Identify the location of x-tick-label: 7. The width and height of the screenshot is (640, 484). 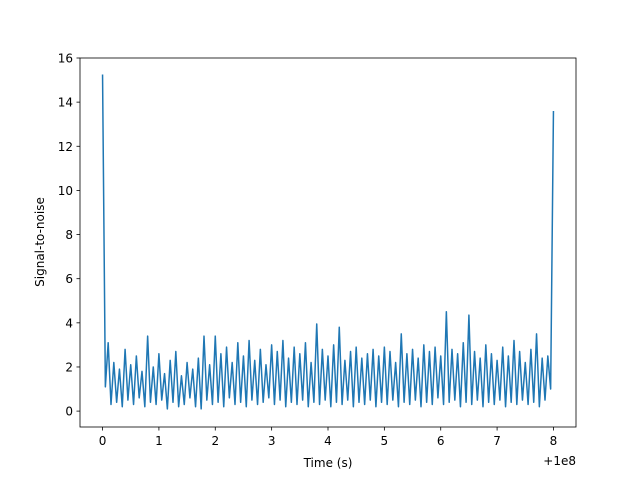
(497, 441).